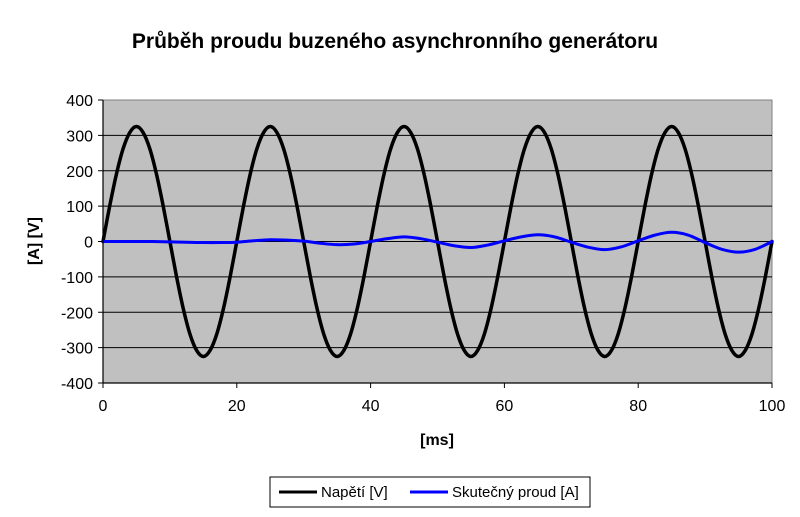 Image resolution: width=800 pixels, height=517 pixels. What do you see at coordinates (77, 313) in the screenshot?
I see `y-tick-label: -200` at bounding box center [77, 313].